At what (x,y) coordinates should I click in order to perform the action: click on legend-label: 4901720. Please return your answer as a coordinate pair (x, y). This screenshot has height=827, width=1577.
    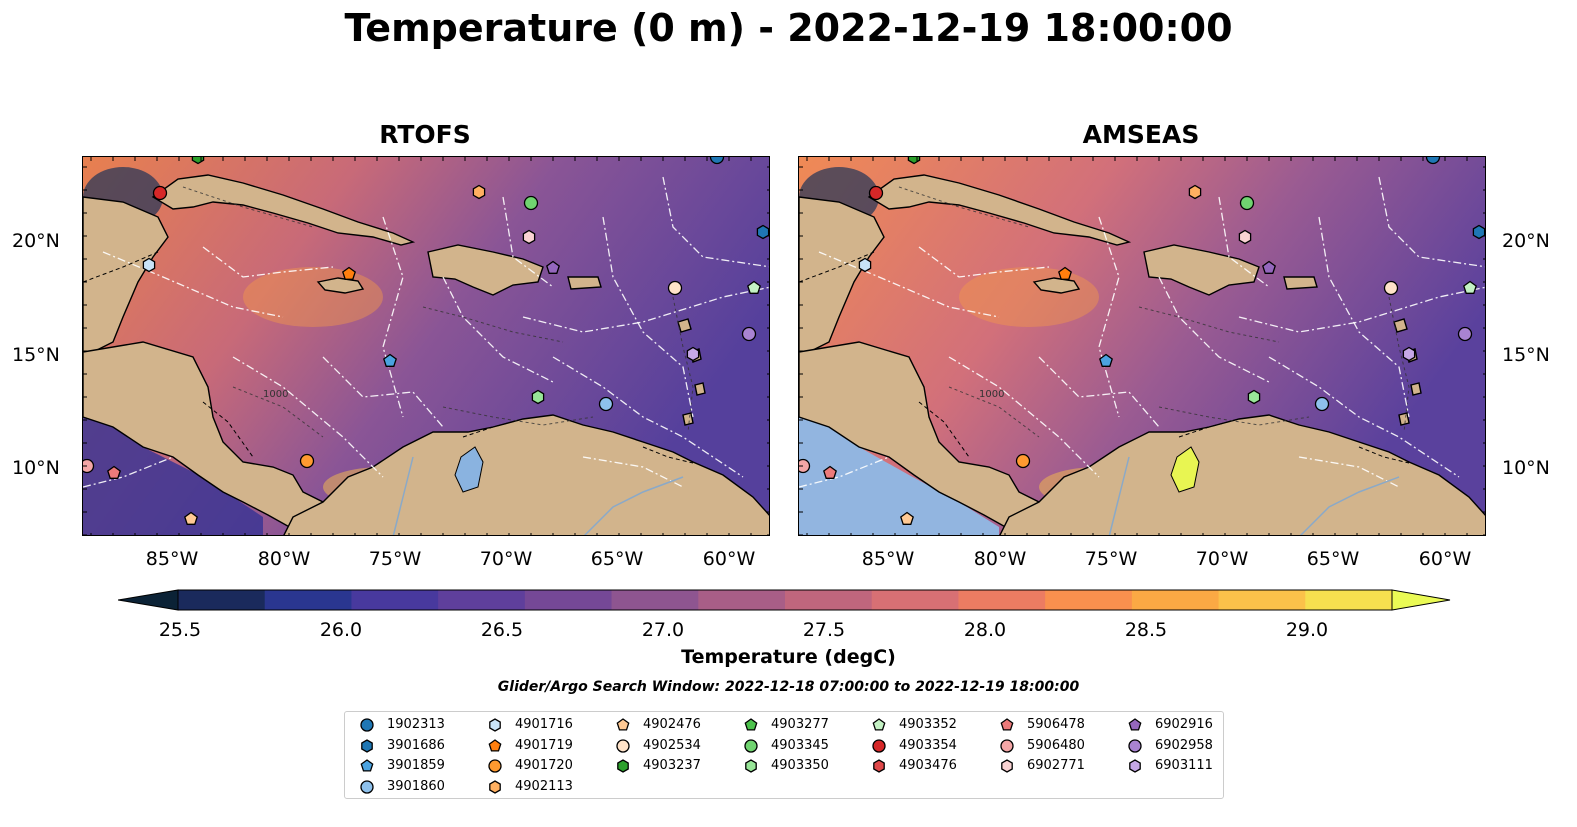
    Looking at the image, I should click on (544, 765).